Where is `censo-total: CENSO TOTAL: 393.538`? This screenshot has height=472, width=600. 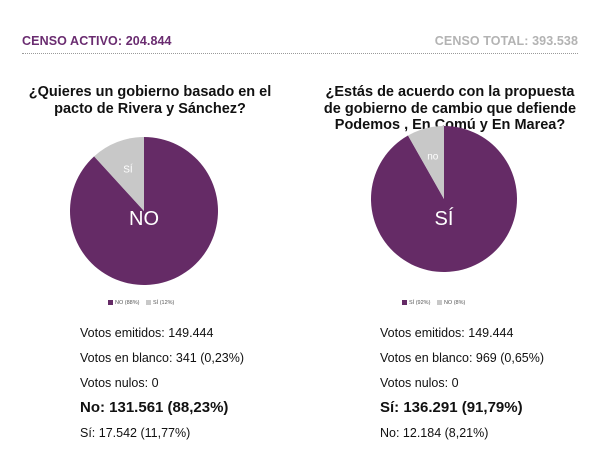 censo-total: CENSO TOTAL: 393.538 is located at coordinates (506, 41).